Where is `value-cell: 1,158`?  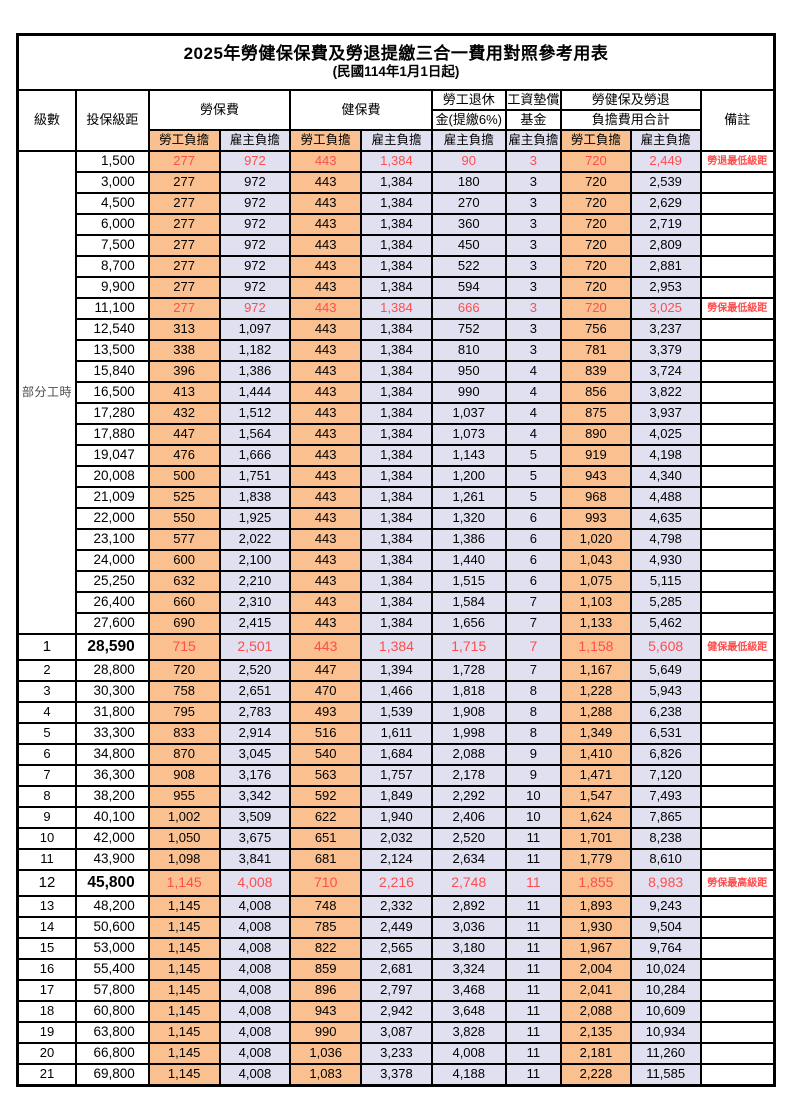 value-cell: 1,158 is located at coordinates (596, 647).